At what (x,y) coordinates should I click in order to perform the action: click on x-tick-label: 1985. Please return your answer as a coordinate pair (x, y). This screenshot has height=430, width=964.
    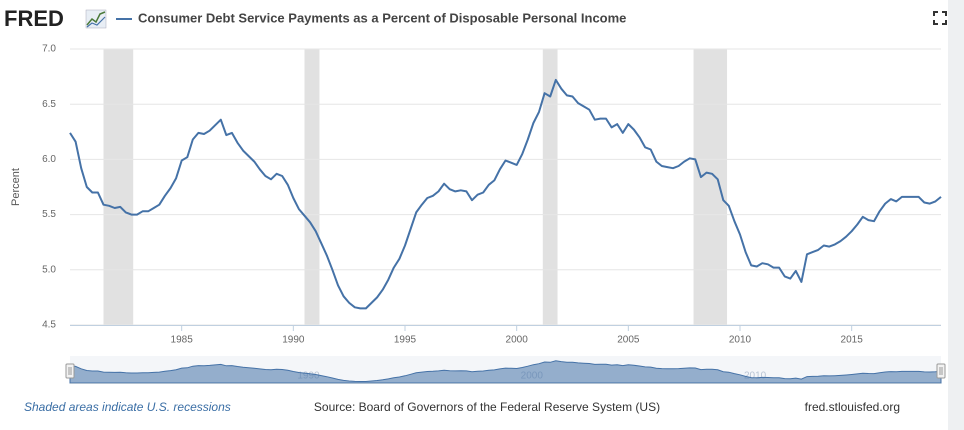
    Looking at the image, I should click on (182, 340).